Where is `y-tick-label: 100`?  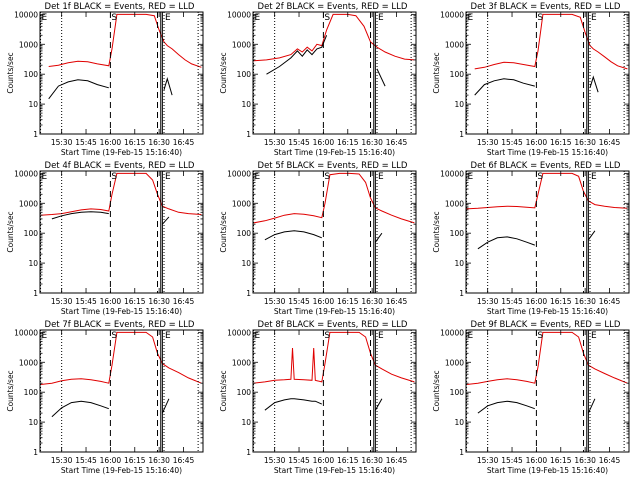
y-tick-label: 100 is located at coordinates (457, 392).